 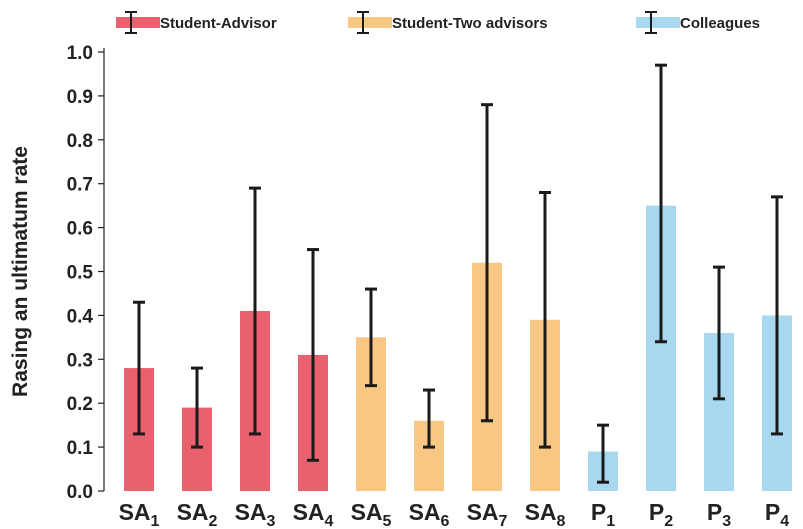 I want to click on y-axis-title: Rasing an ultimatum rate, so click(x=20, y=271).